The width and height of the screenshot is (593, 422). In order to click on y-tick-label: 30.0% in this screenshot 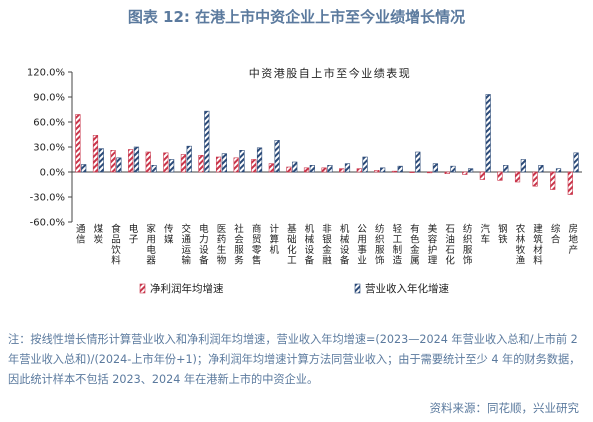, I will do `click(49, 148)`.